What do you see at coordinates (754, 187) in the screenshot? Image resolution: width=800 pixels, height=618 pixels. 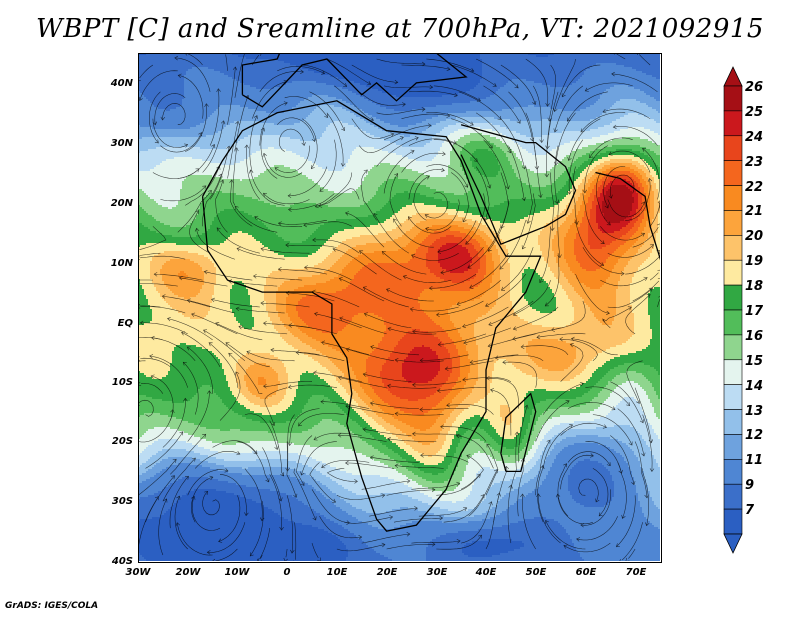 I see `colorbar-label: 22` at bounding box center [754, 187].